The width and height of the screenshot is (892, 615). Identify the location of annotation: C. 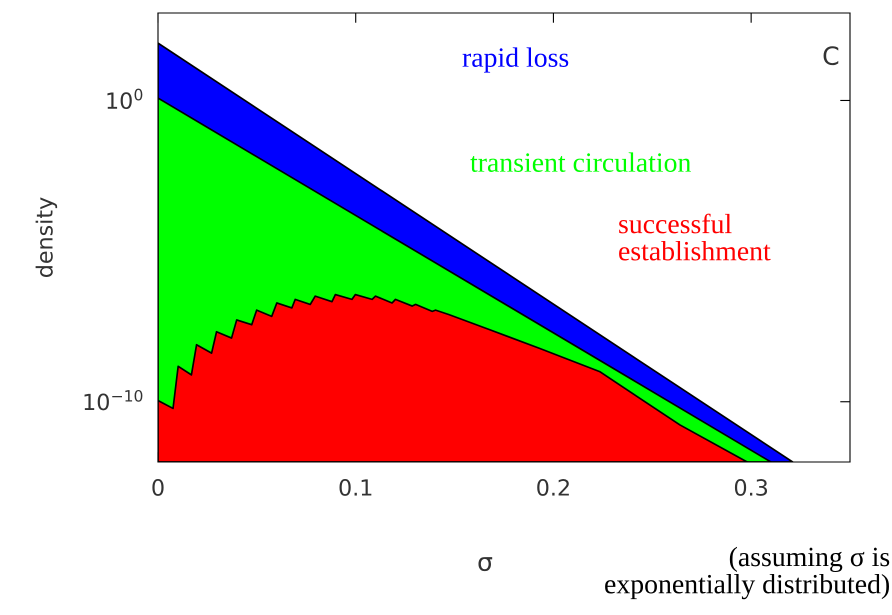
(831, 56).